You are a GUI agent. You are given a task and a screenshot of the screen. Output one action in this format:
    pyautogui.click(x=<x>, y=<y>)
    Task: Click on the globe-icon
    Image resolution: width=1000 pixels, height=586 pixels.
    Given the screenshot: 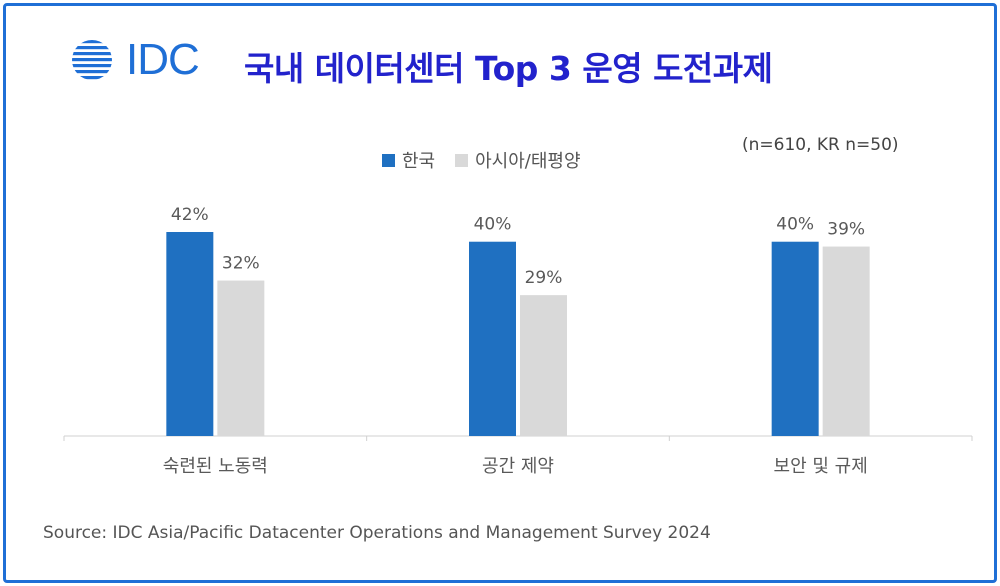 What is the action you would take?
    pyautogui.click(x=92, y=60)
    